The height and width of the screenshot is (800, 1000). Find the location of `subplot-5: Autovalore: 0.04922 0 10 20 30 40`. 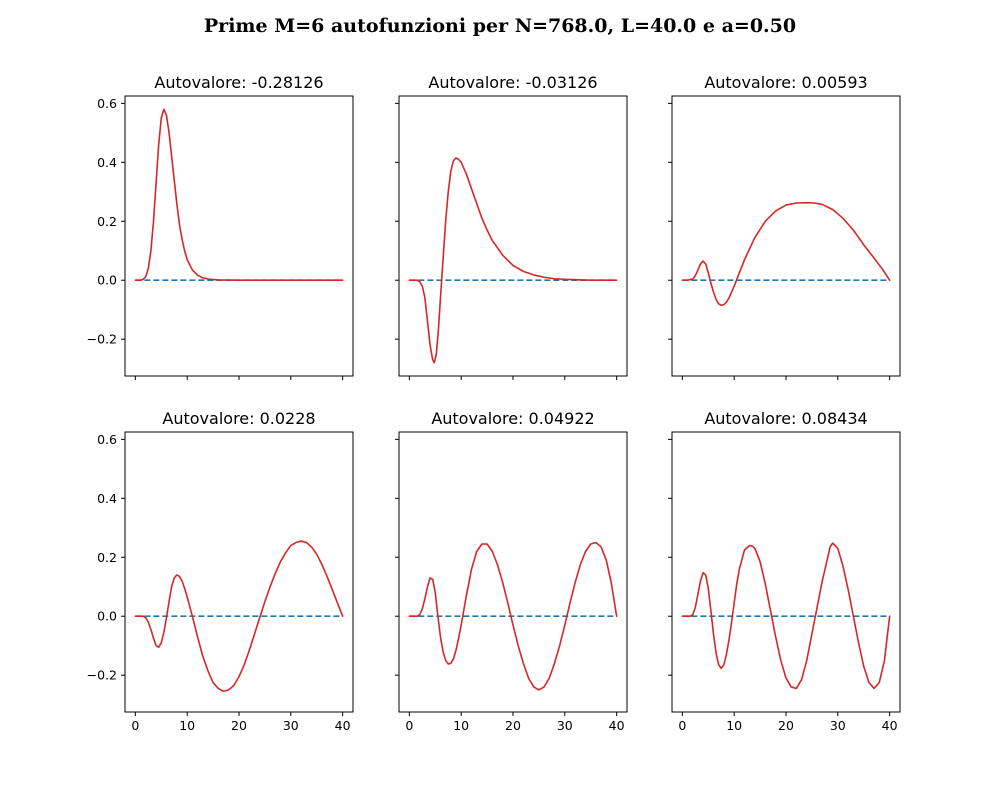

subplot-5: Autovalore: 0.04922 0 10 20 30 40 is located at coordinates (511, 571).